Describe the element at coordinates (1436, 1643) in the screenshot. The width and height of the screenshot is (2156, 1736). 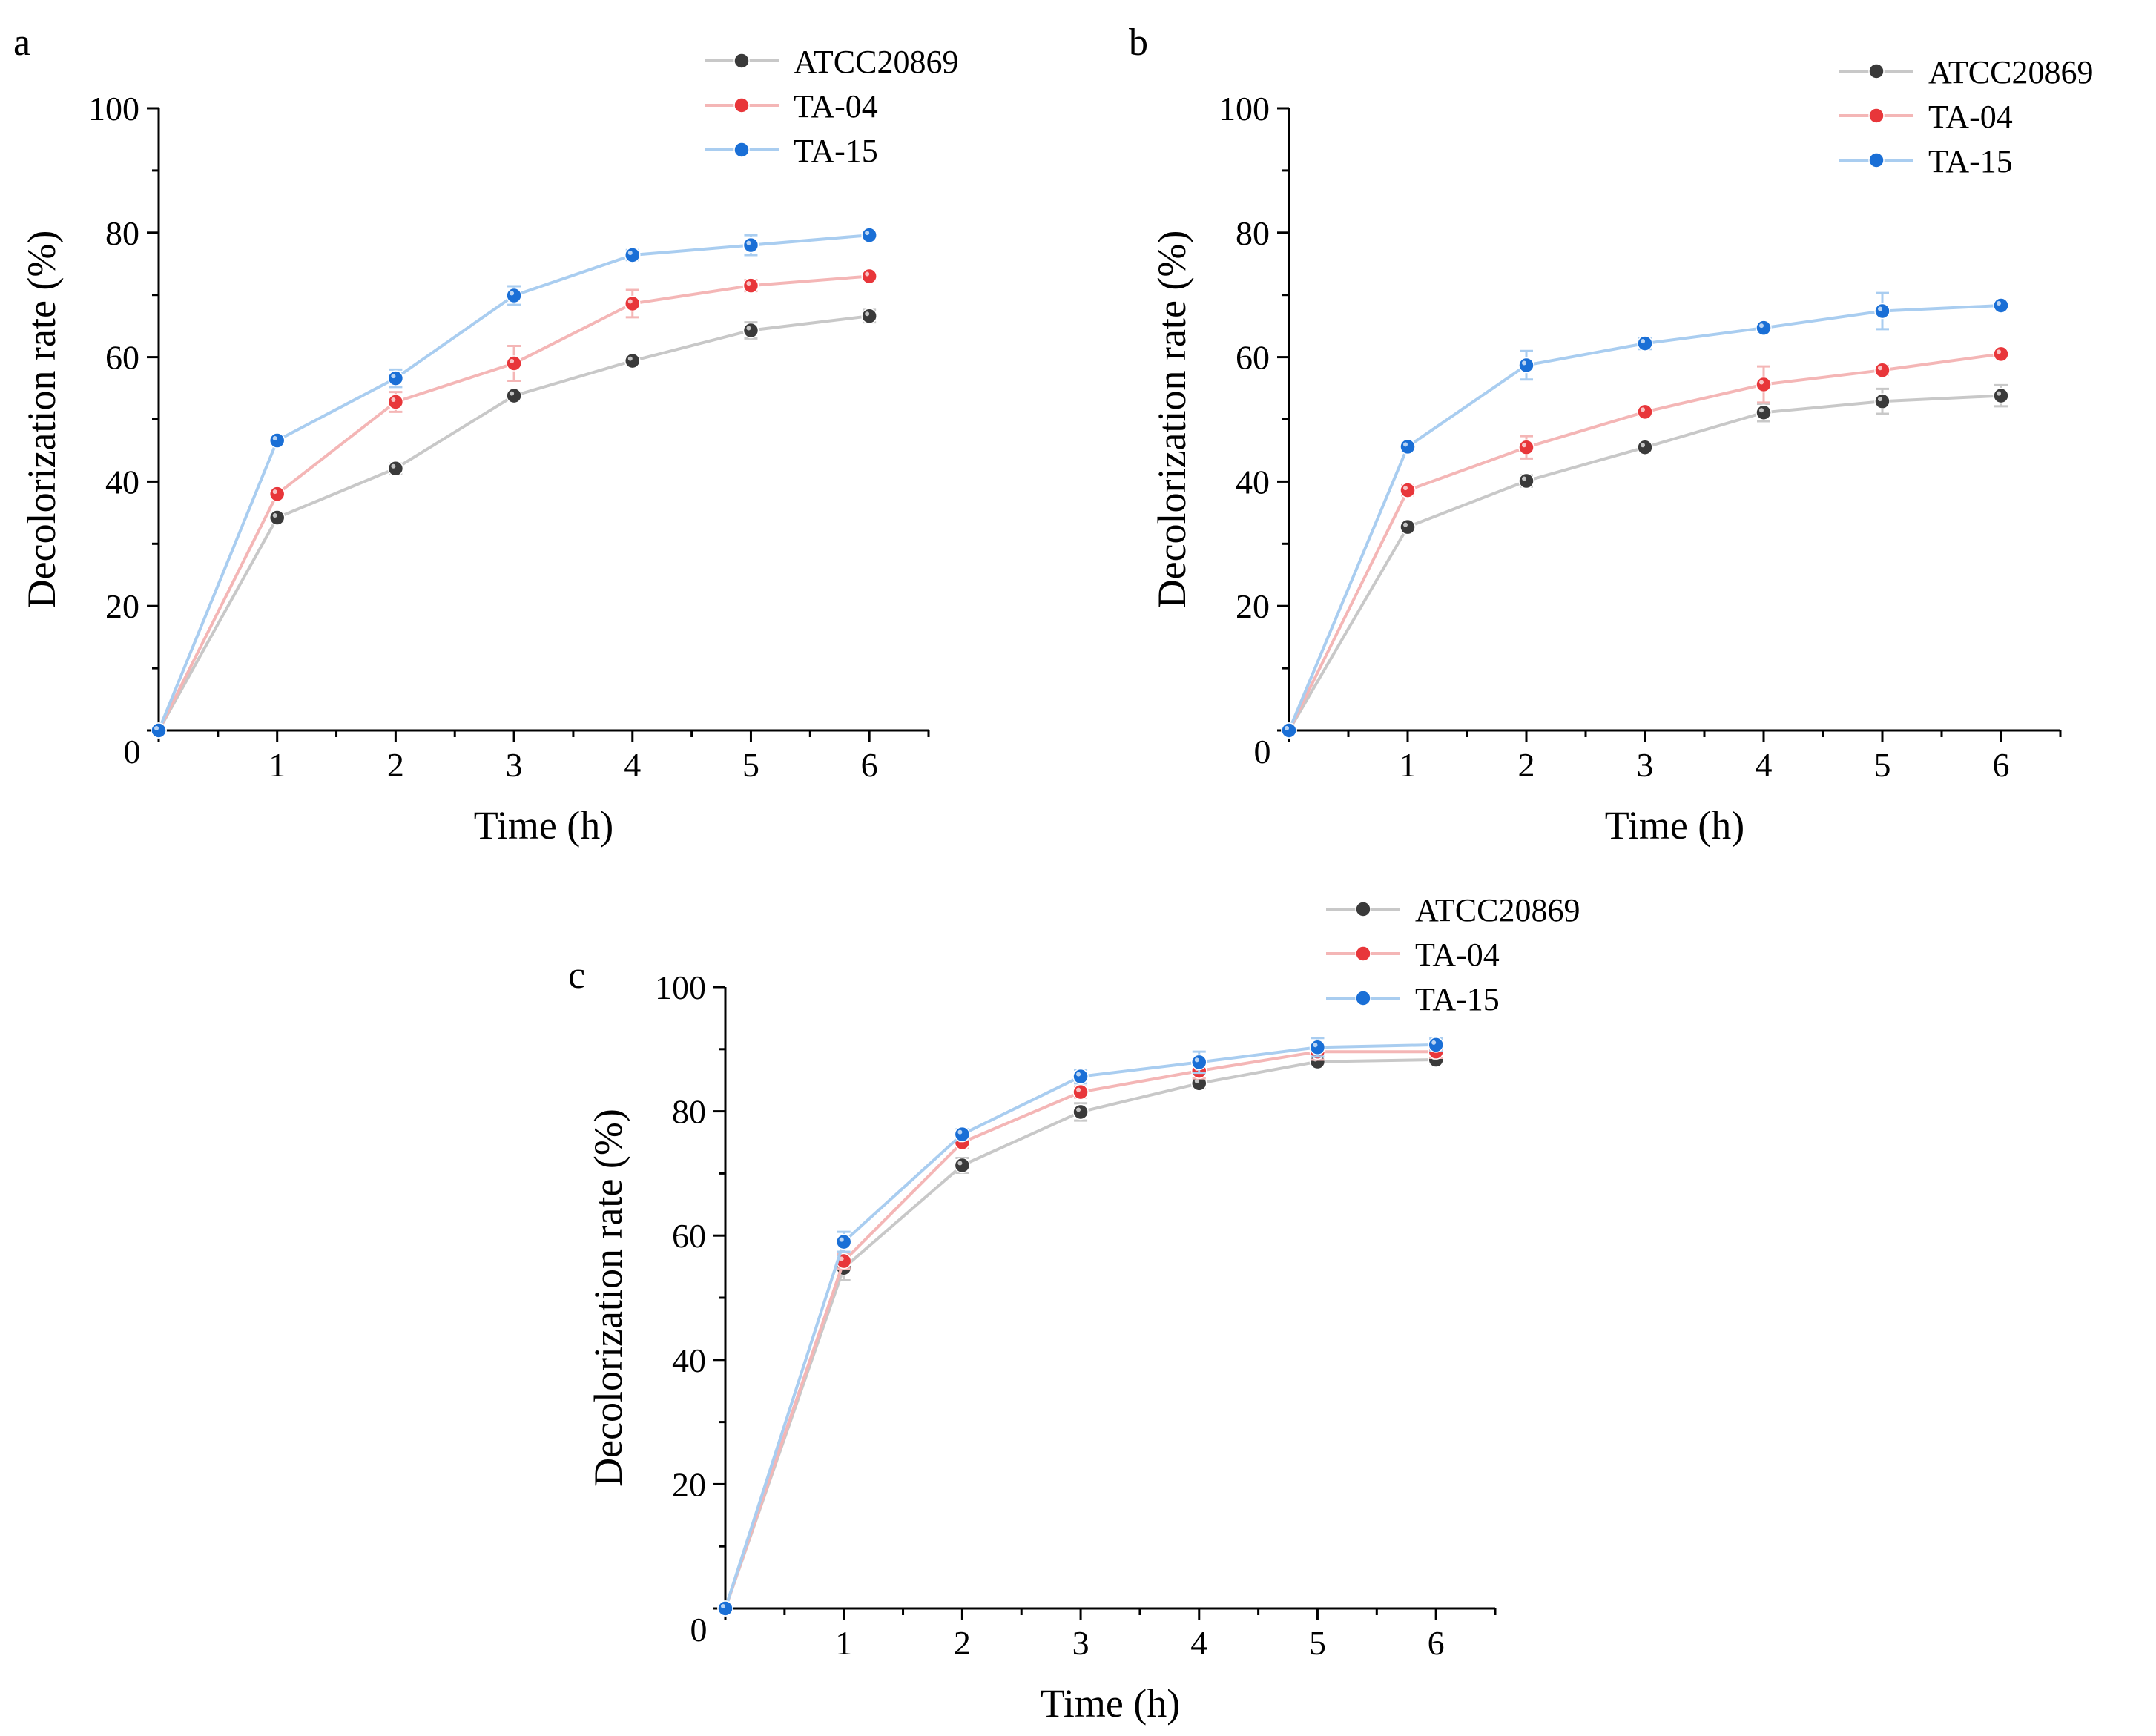
I see `x-tick-label: 6` at that location.